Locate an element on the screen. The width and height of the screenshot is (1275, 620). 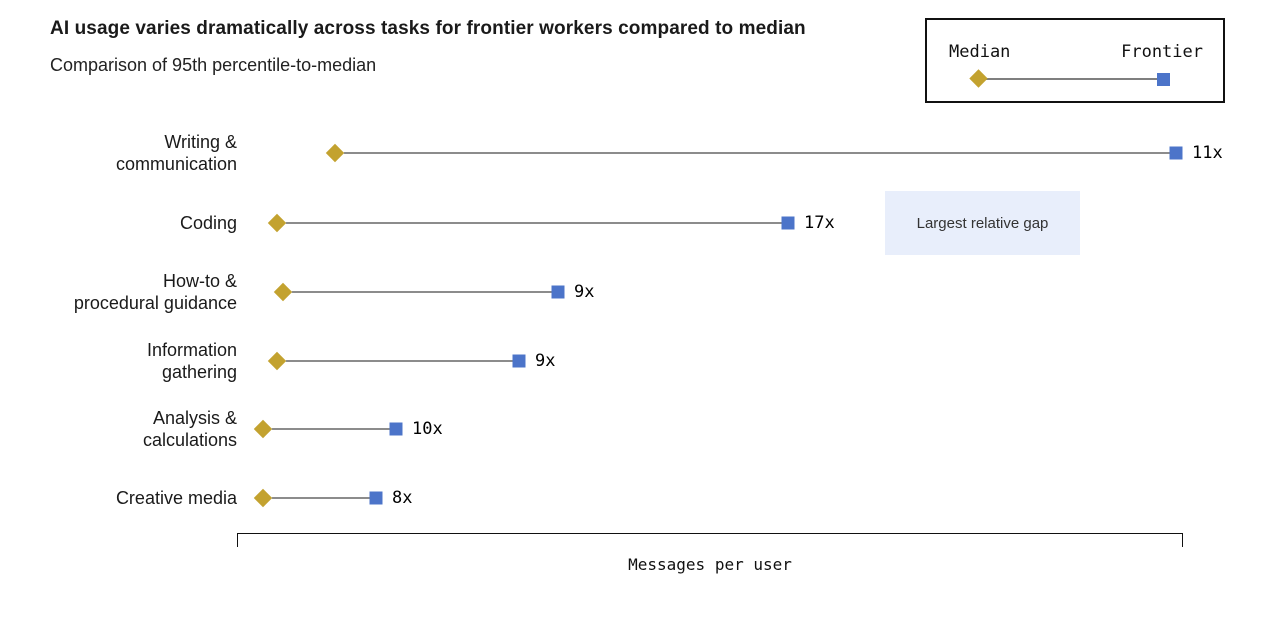
annotation-largest-relative-gap: Largest relative gap is located at coordinates (982, 223).